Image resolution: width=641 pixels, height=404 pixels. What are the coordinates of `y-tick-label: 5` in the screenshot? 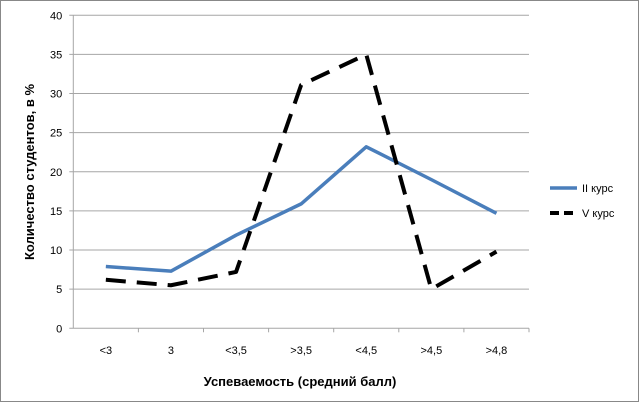 It's located at (59, 290).